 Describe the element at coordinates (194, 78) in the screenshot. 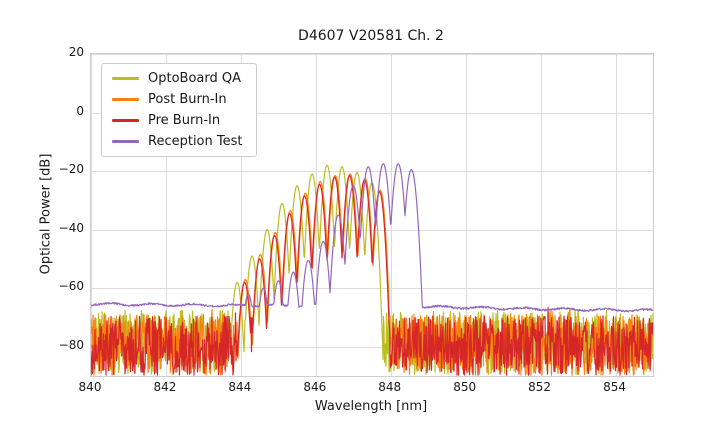

I see `legend-label: OptoBoard QA` at that location.